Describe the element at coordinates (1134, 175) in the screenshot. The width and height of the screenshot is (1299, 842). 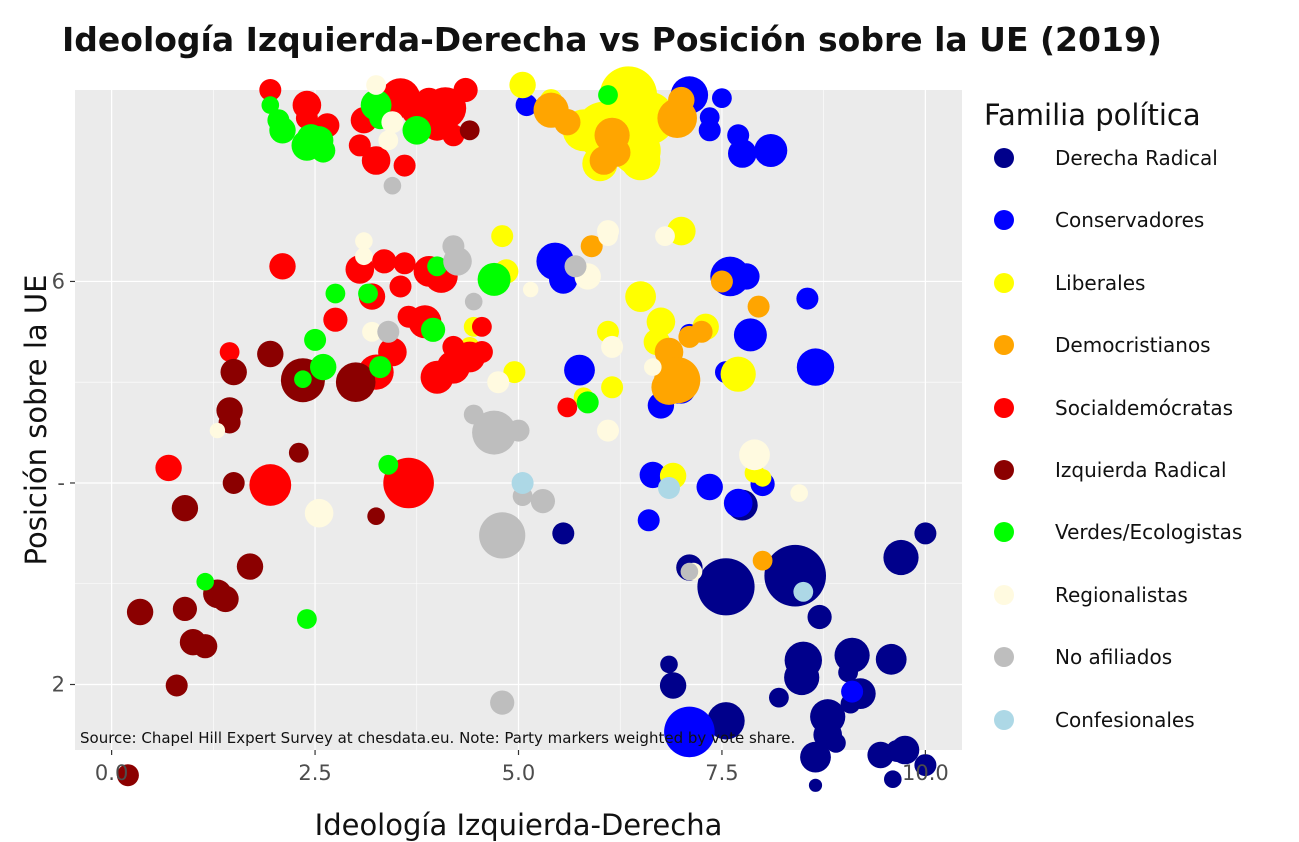
I see `legend-item: Derecha Radical` at that location.